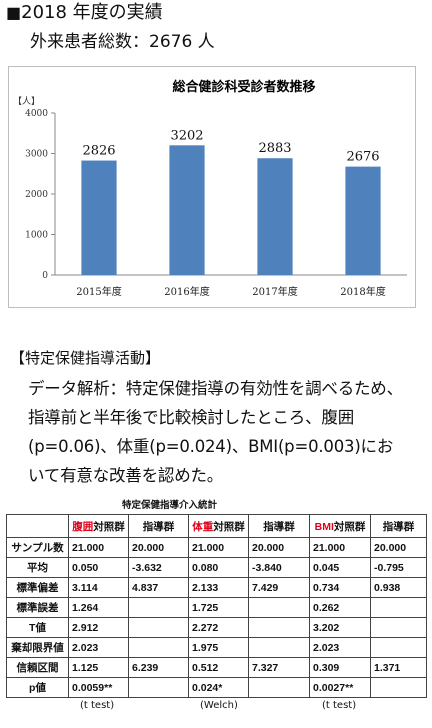 The height and width of the screenshot is (728, 432). I want to click on x-tick-label-4: 2018年度, so click(362, 291).